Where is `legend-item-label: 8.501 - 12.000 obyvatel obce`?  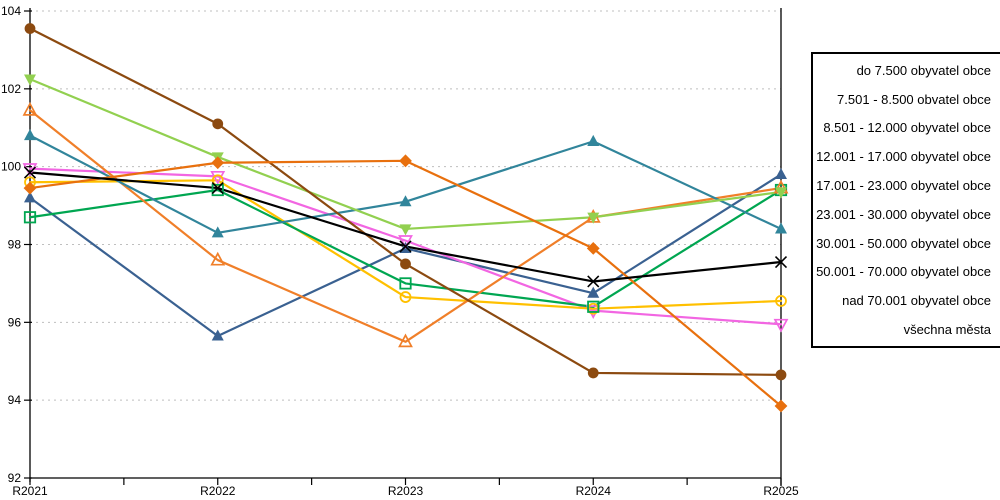 legend-item-label: 8.501 - 12.000 obyvatel obce is located at coordinates (907, 128).